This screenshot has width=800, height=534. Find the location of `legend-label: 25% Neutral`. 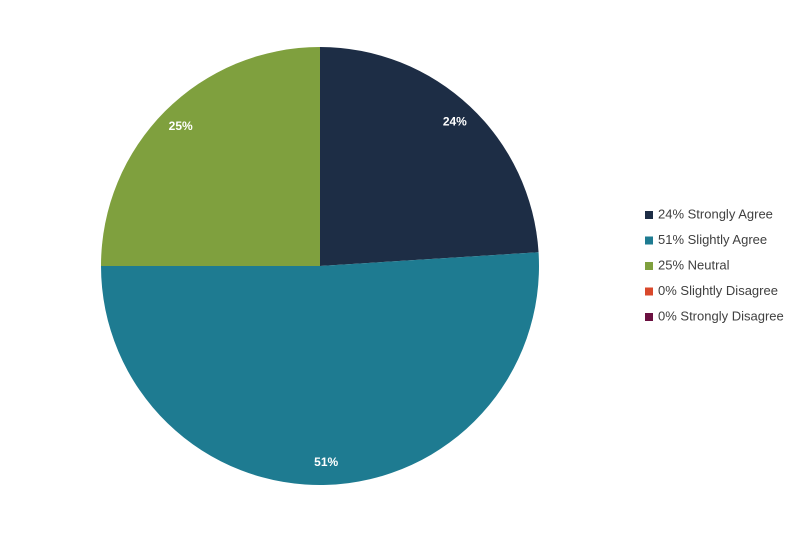

legend-label: 25% Neutral is located at coordinates (694, 264).